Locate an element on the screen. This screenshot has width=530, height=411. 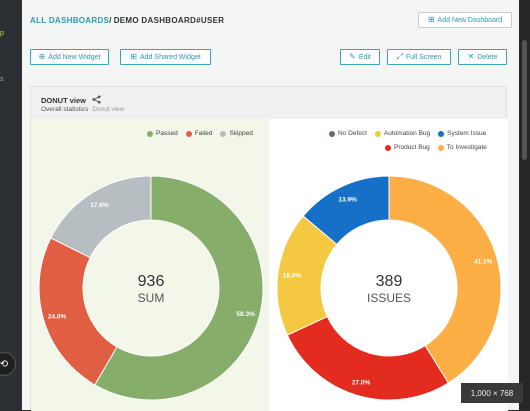
widget-subtitle-muted: Donut view is located at coordinates (108, 109).